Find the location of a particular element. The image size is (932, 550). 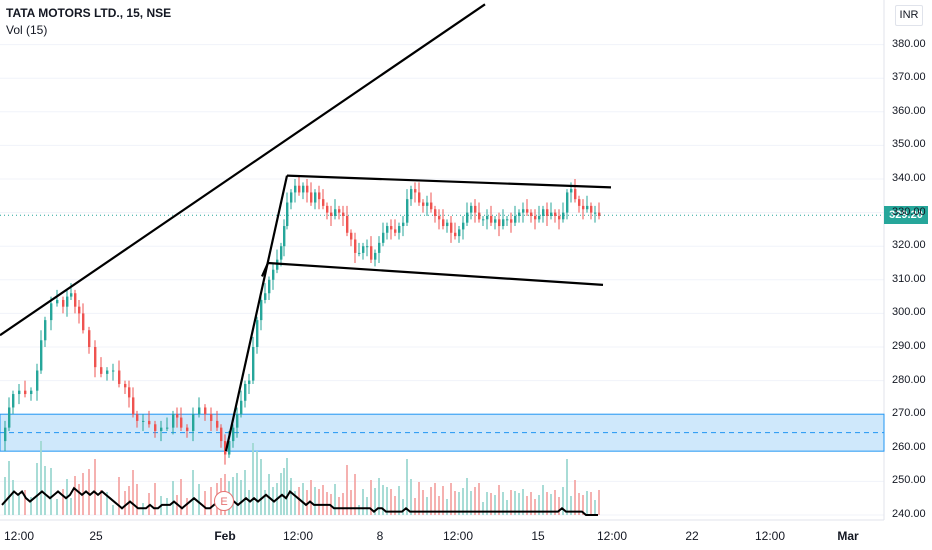

volume-indicator-label: Vol (15) is located at coordinates (27, 30).